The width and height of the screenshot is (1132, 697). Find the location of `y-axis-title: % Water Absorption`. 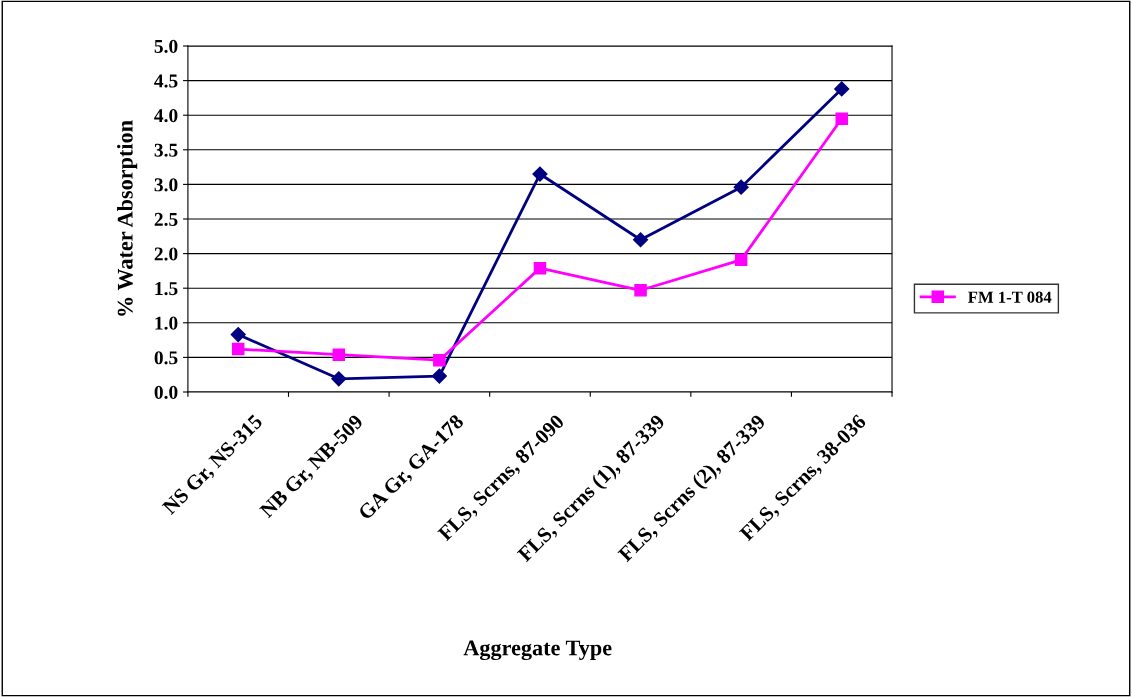

y-axis-title: % Water Absorption is located at coordinates (127, 218).